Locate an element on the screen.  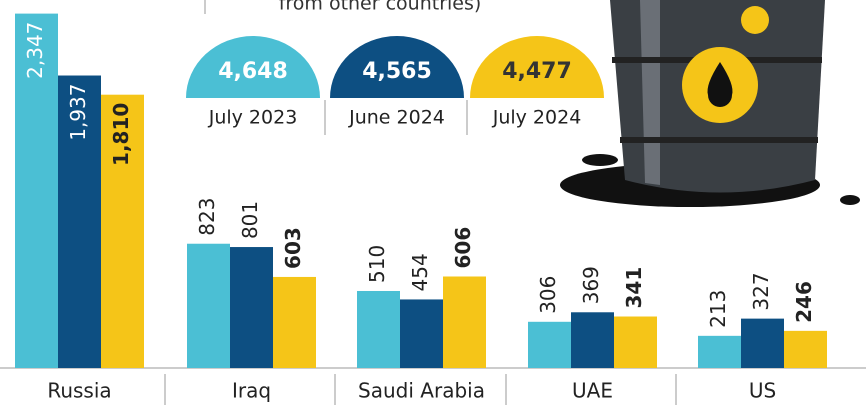
legend-total: 4,565 is located at coordinates (397, 71).